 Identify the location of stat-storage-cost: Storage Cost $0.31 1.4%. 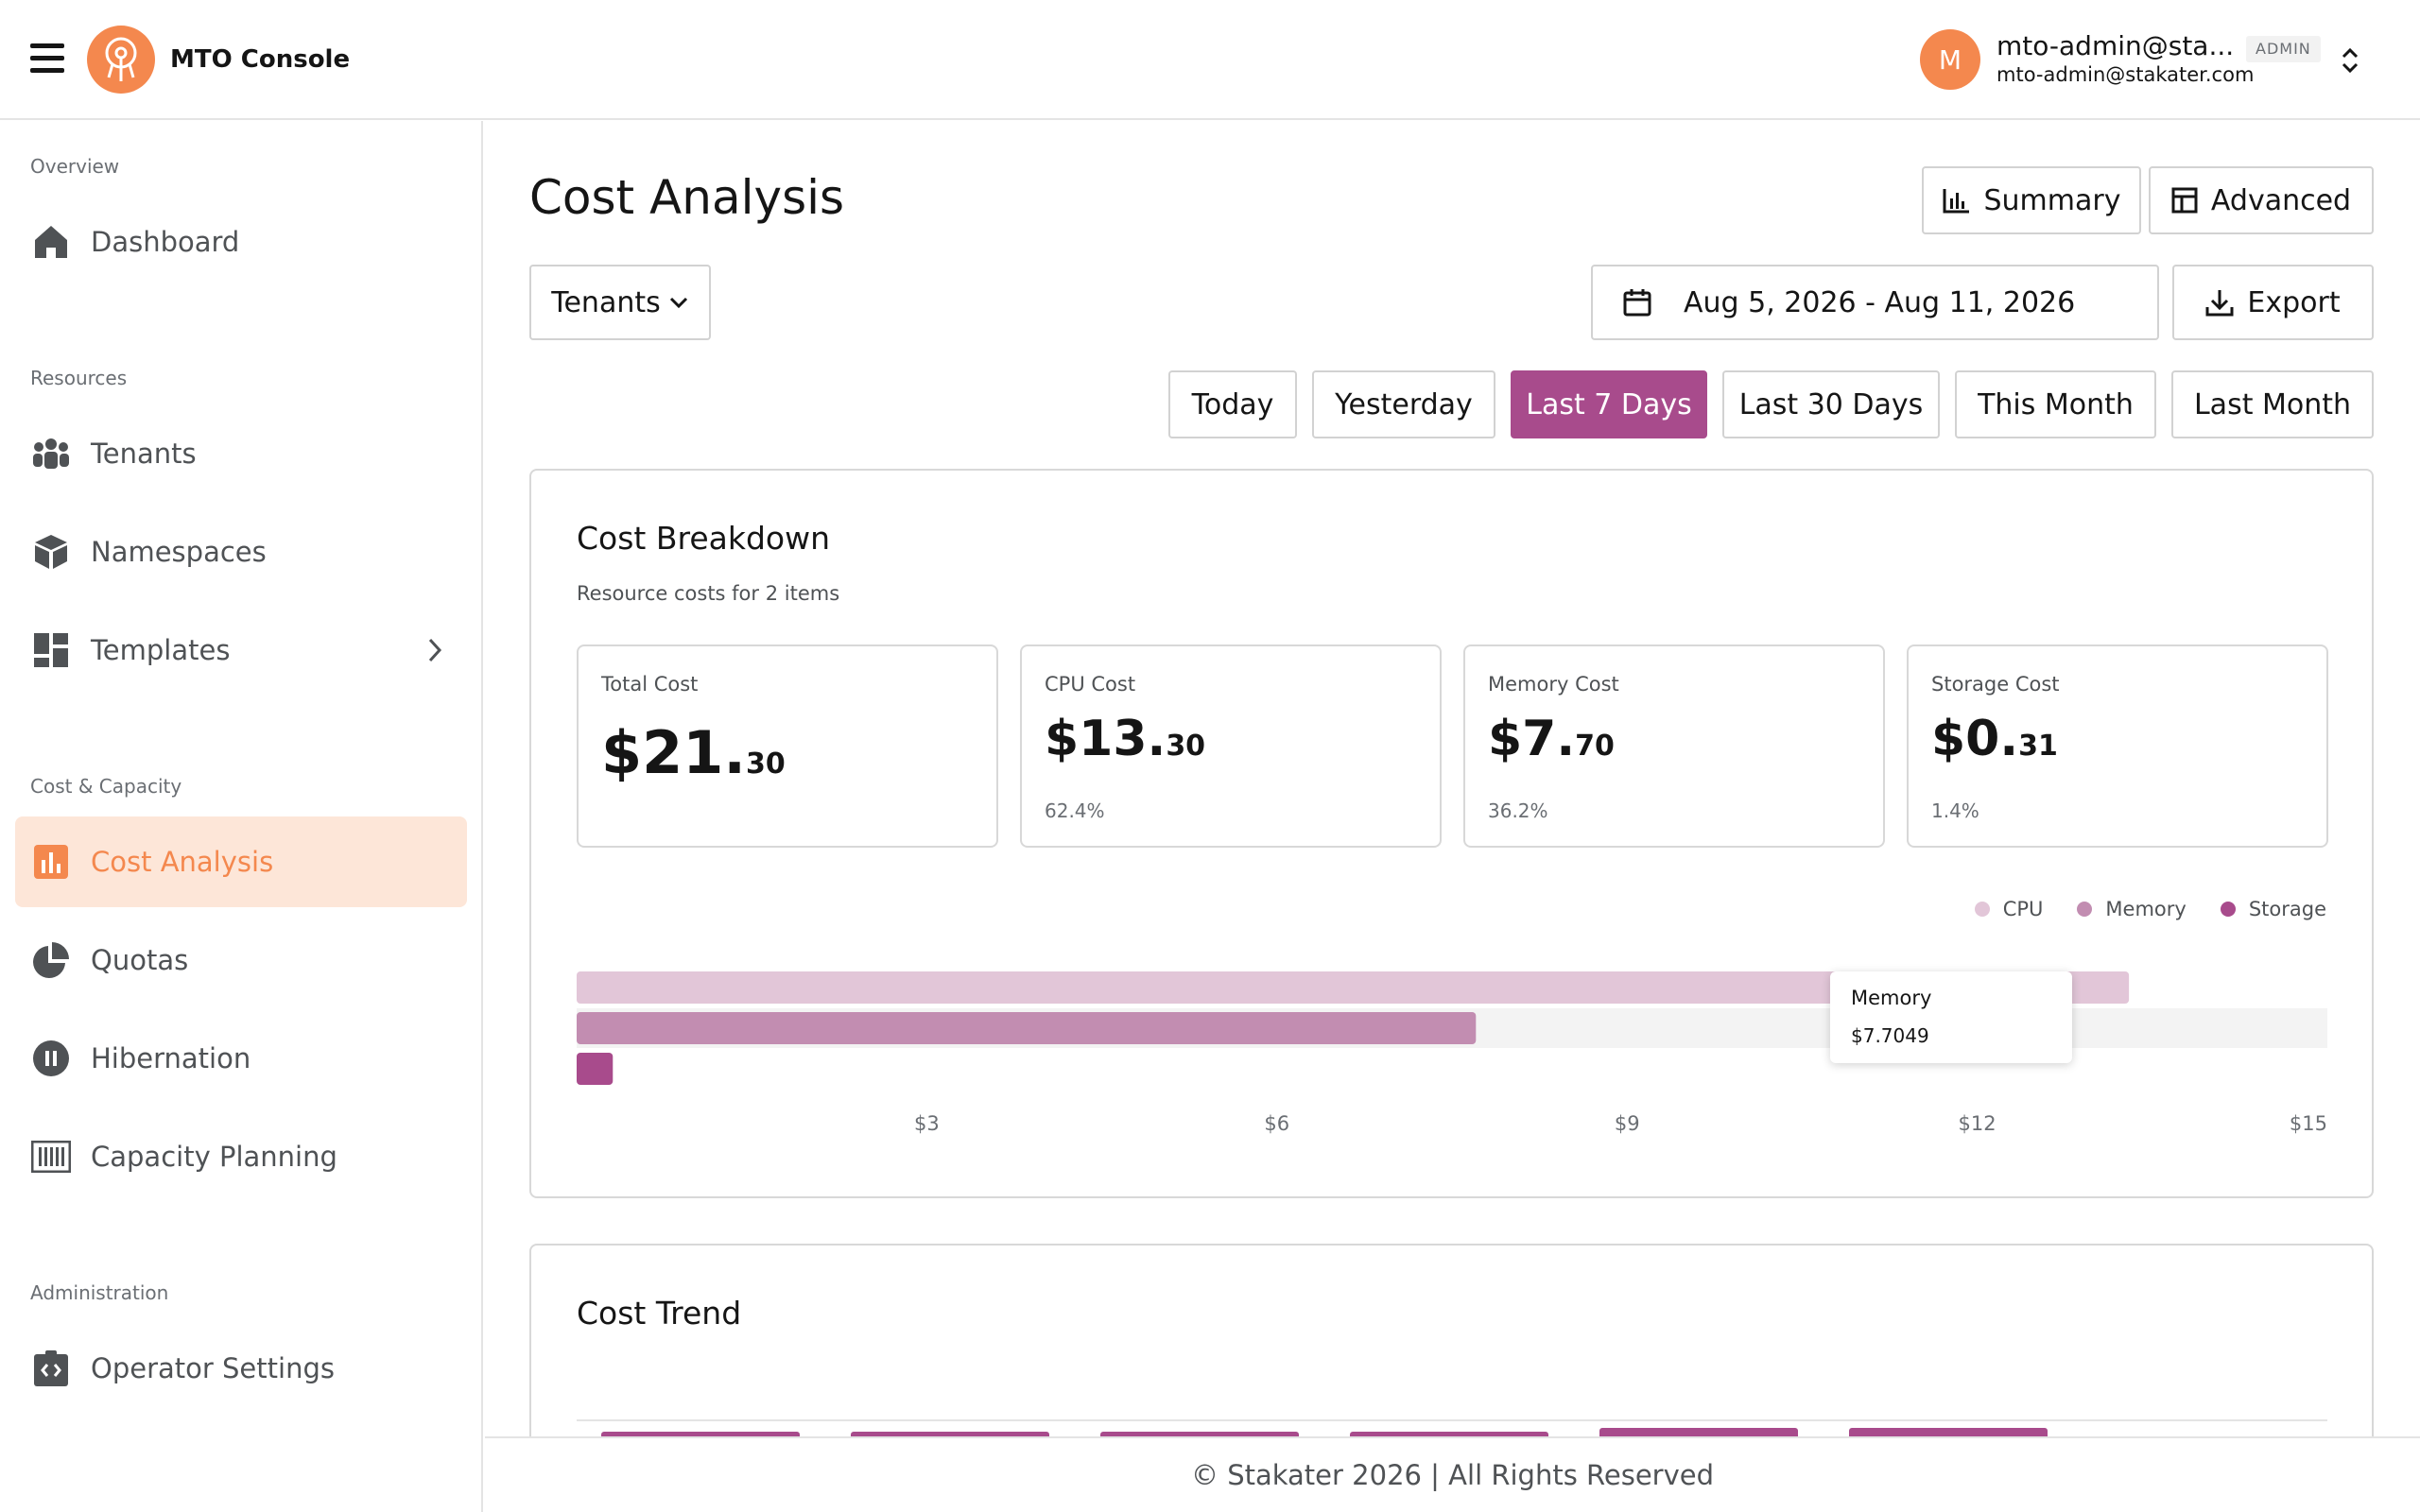
(2117, 746).